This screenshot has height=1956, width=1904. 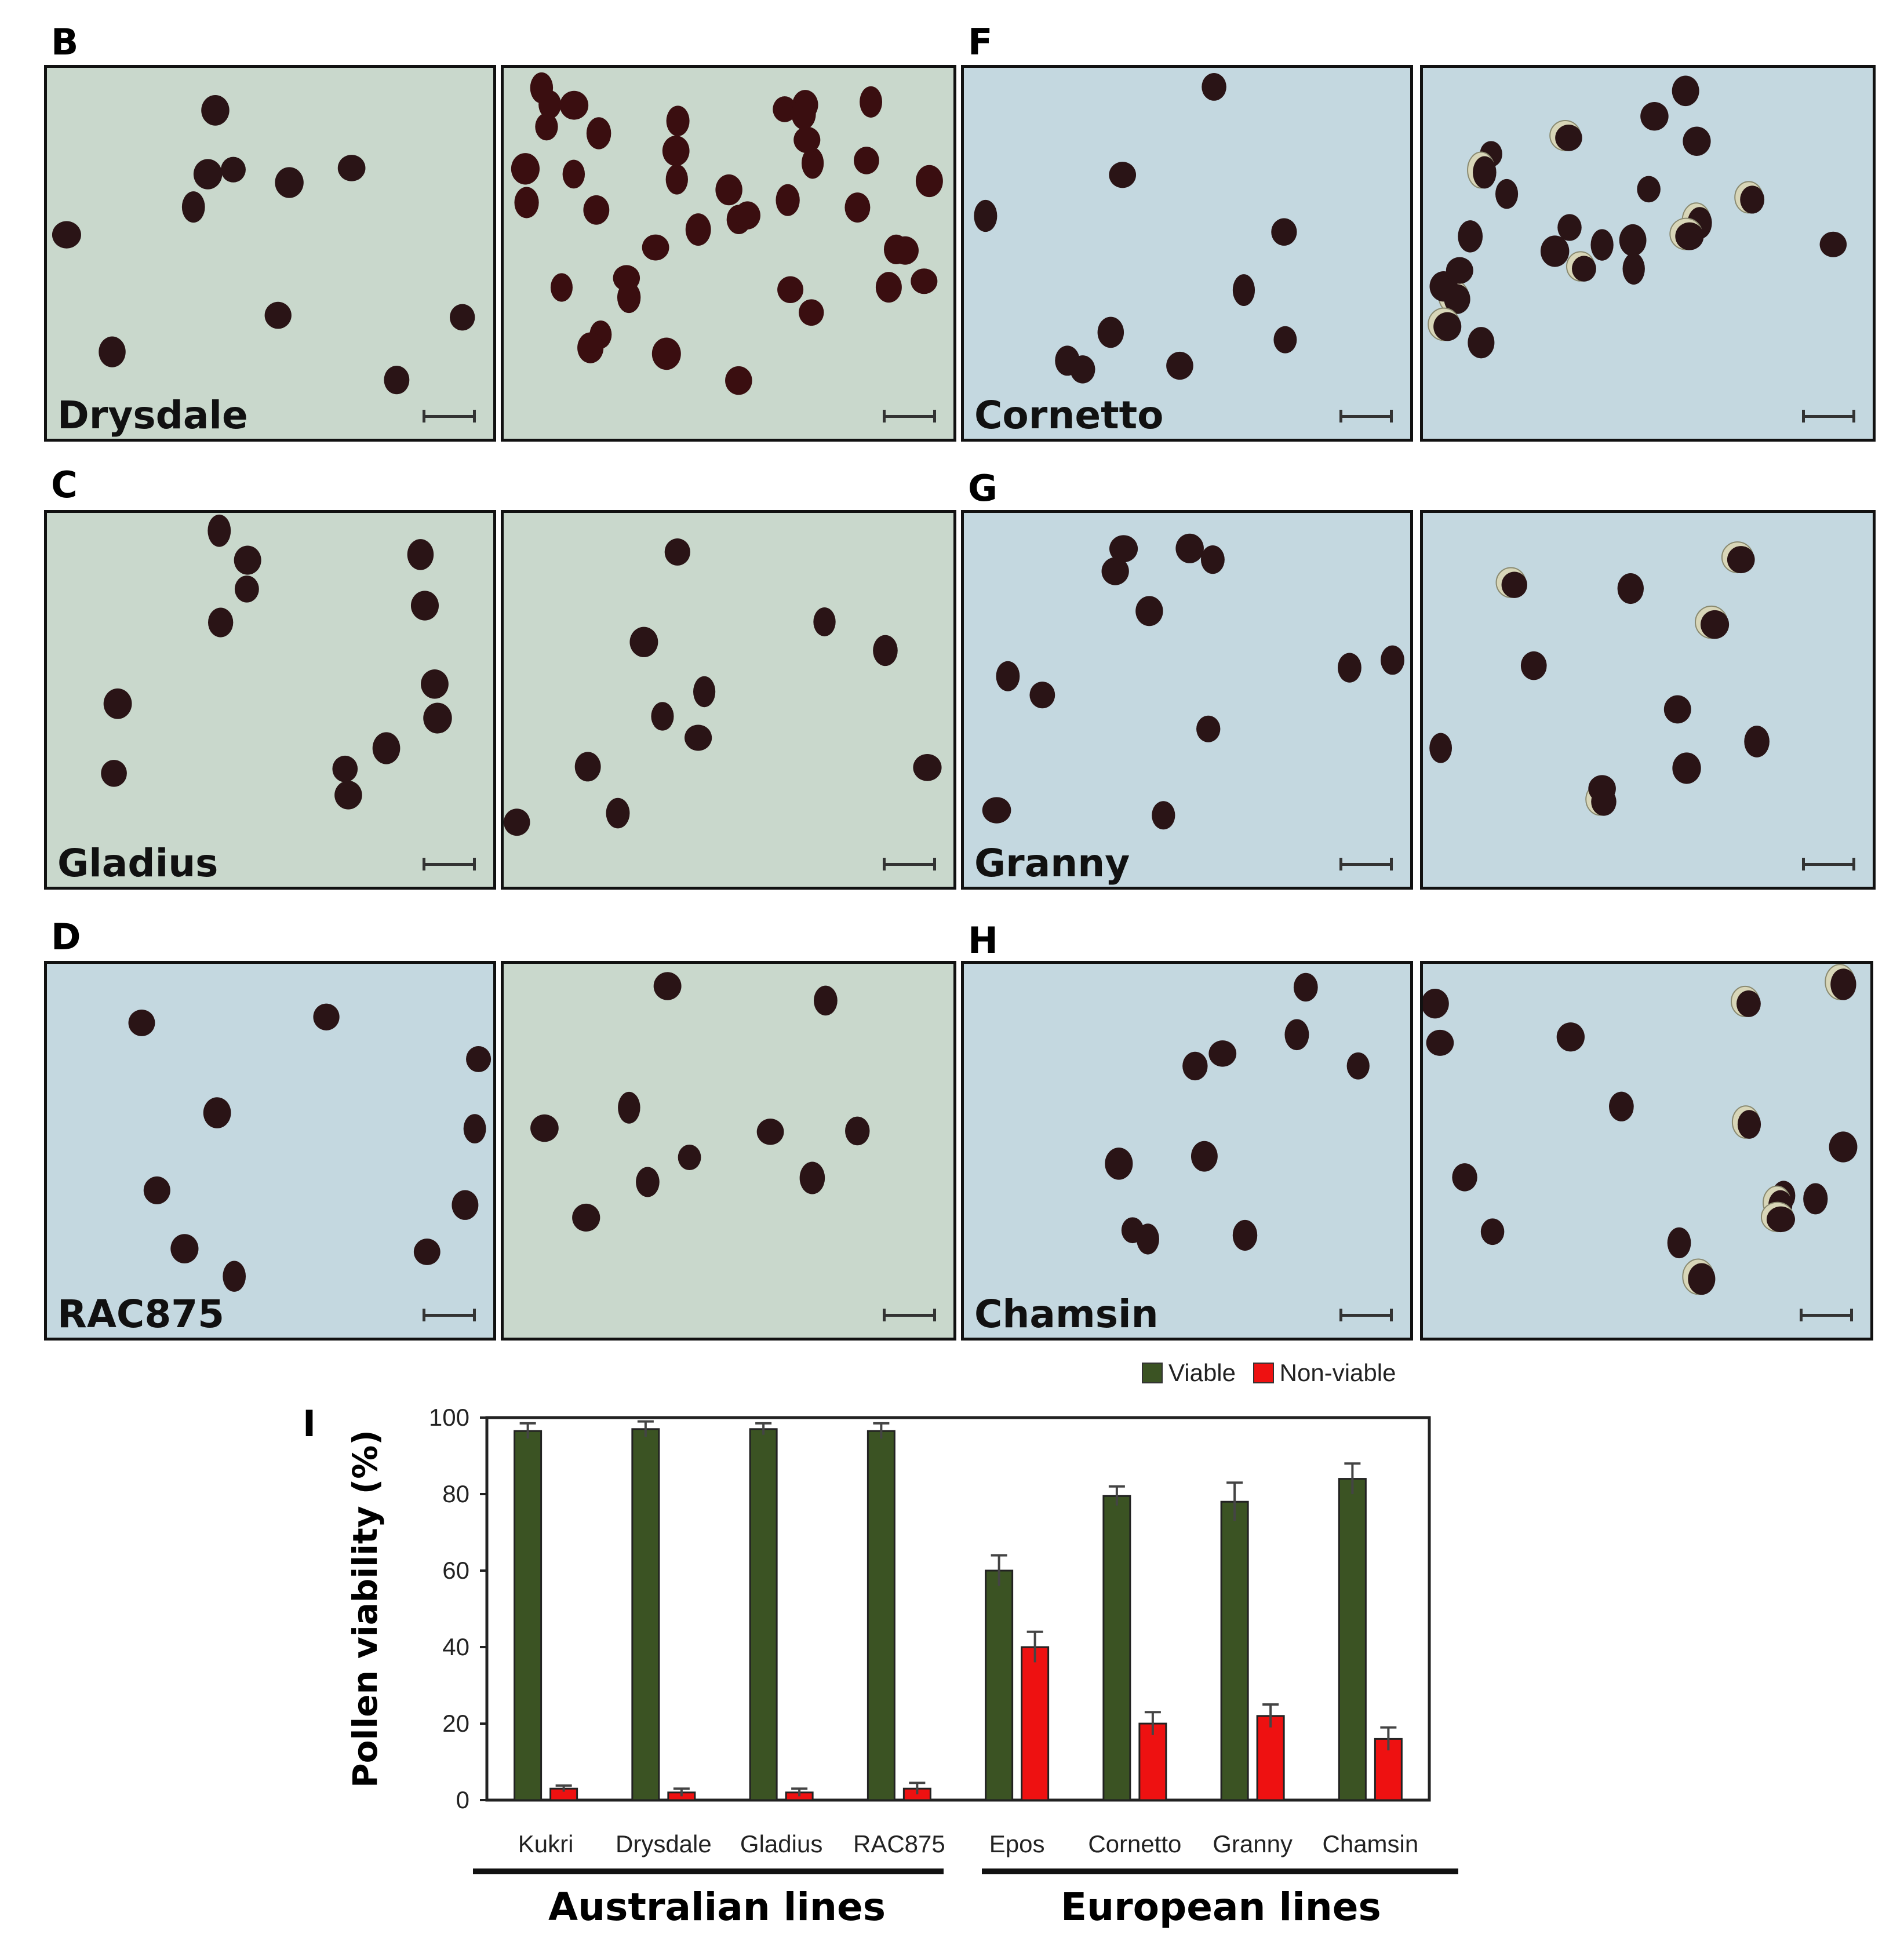 I want to click on legend: Viable Non-viable, so click(x=1269, y=1373).